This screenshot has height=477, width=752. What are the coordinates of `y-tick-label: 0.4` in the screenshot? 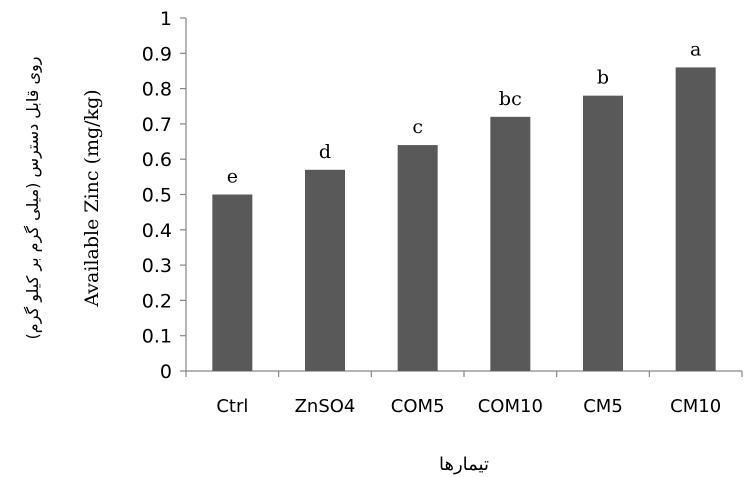 It's located at (157, 231).